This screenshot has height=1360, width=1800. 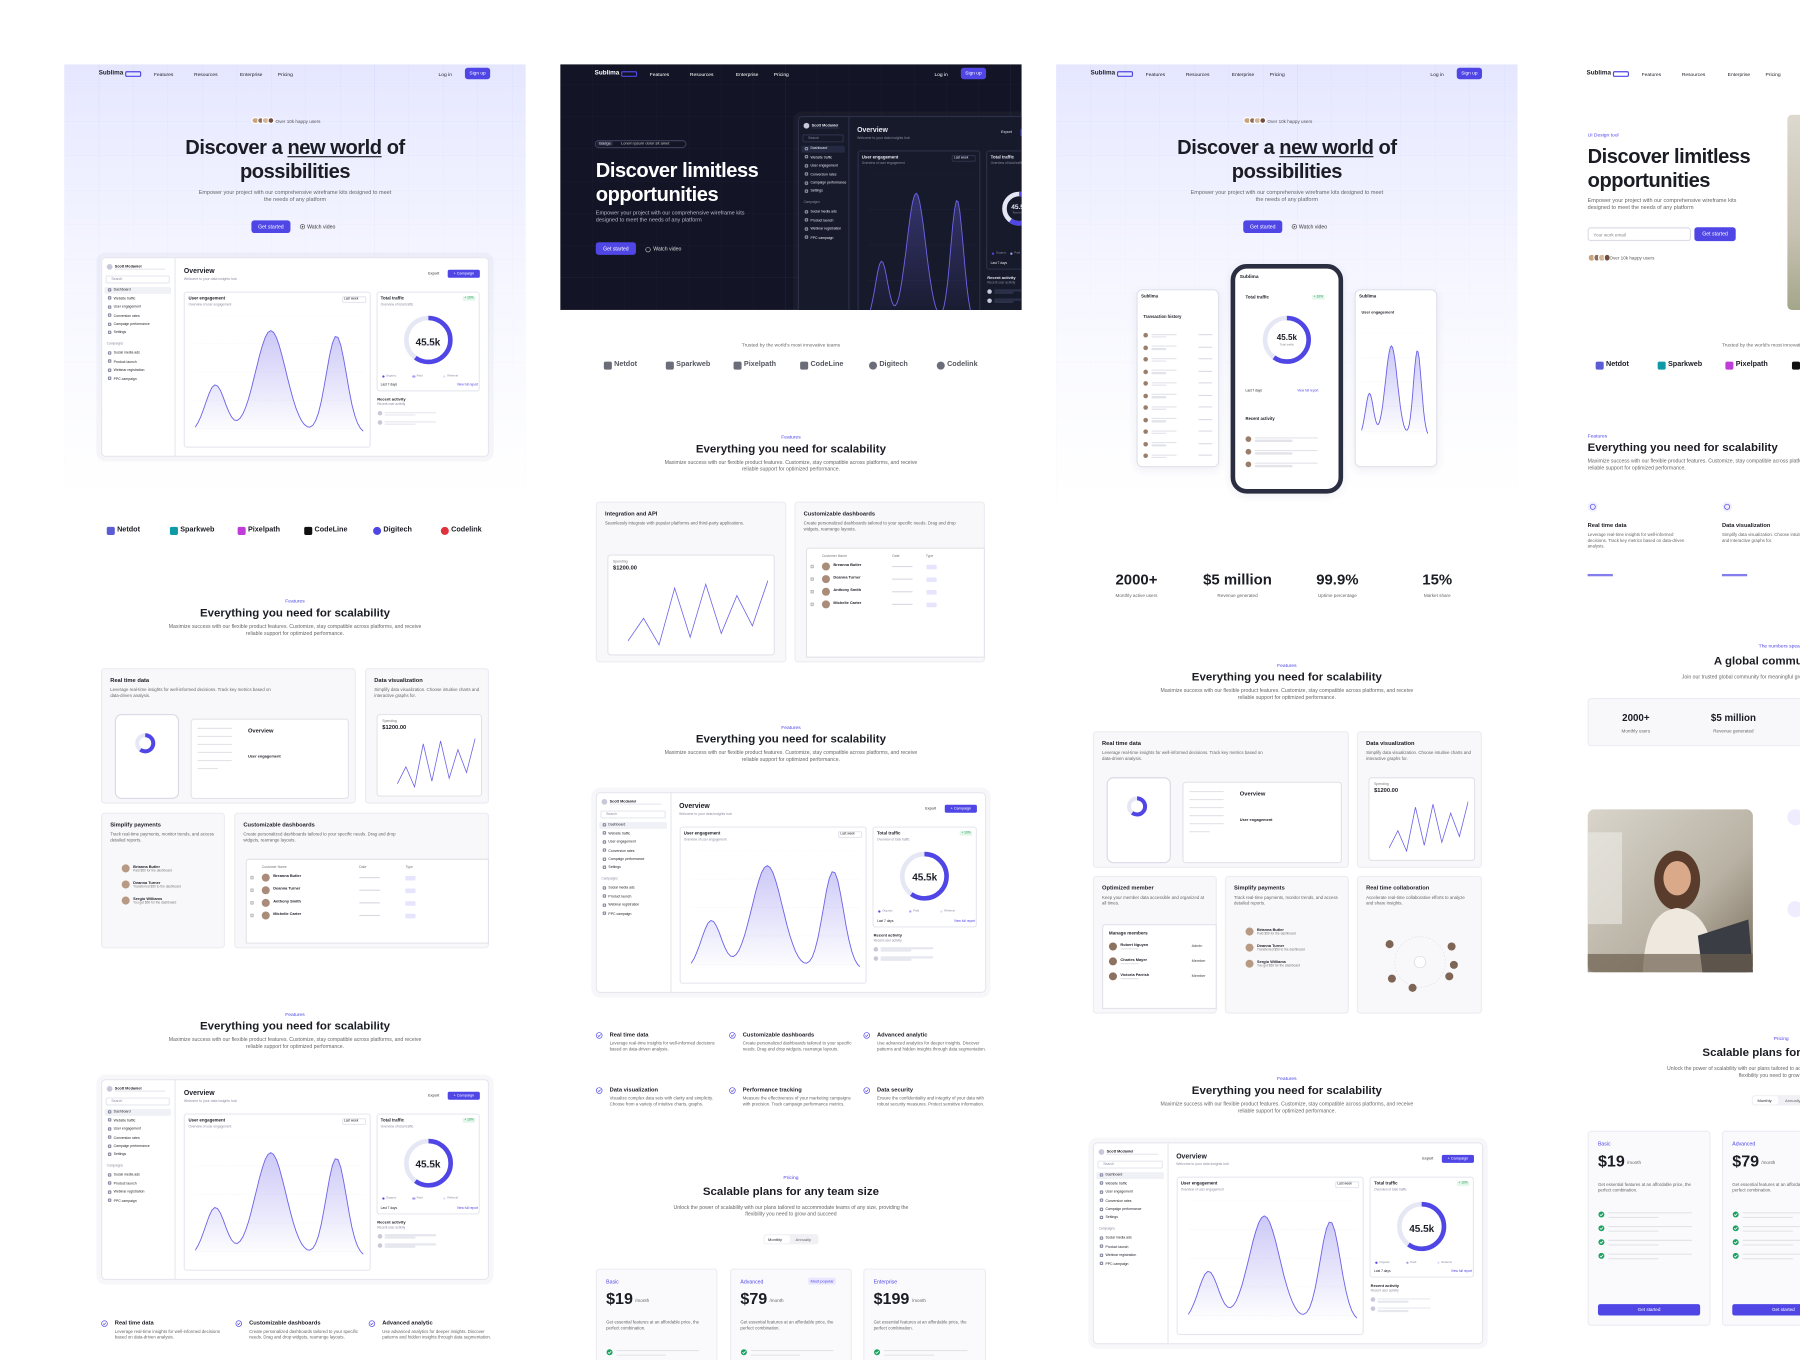 What do you see at coordinates (1237, 579) in the screenshot?
I see `stat-value: $5 million` at bounding box center [1237, 579].